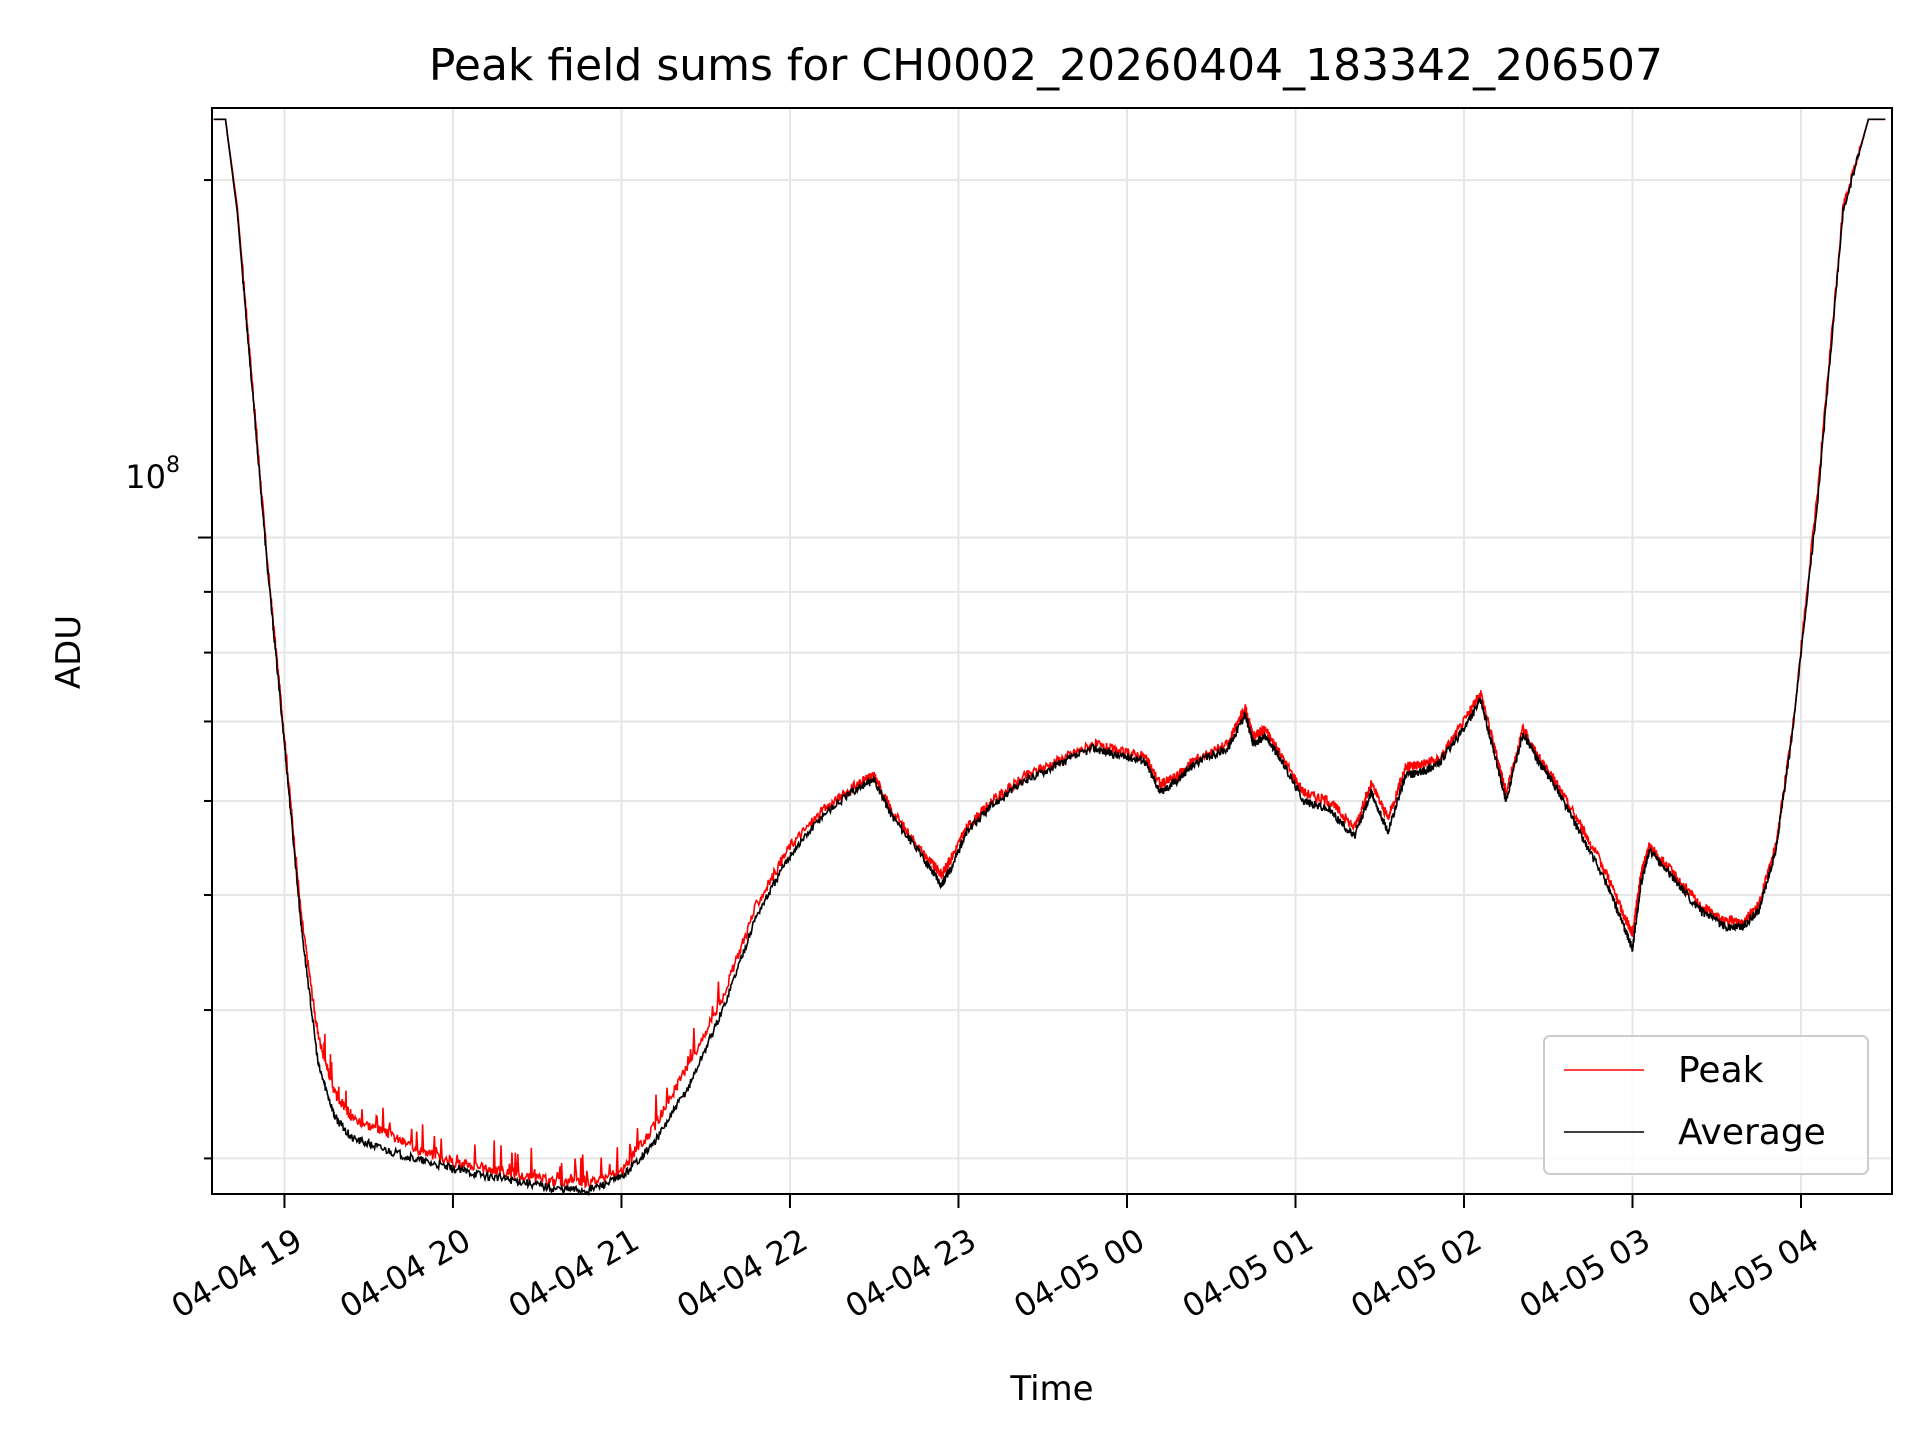 The image size is (1920, 1440). I want to click on y-axis-ticks, so click(205, 669).